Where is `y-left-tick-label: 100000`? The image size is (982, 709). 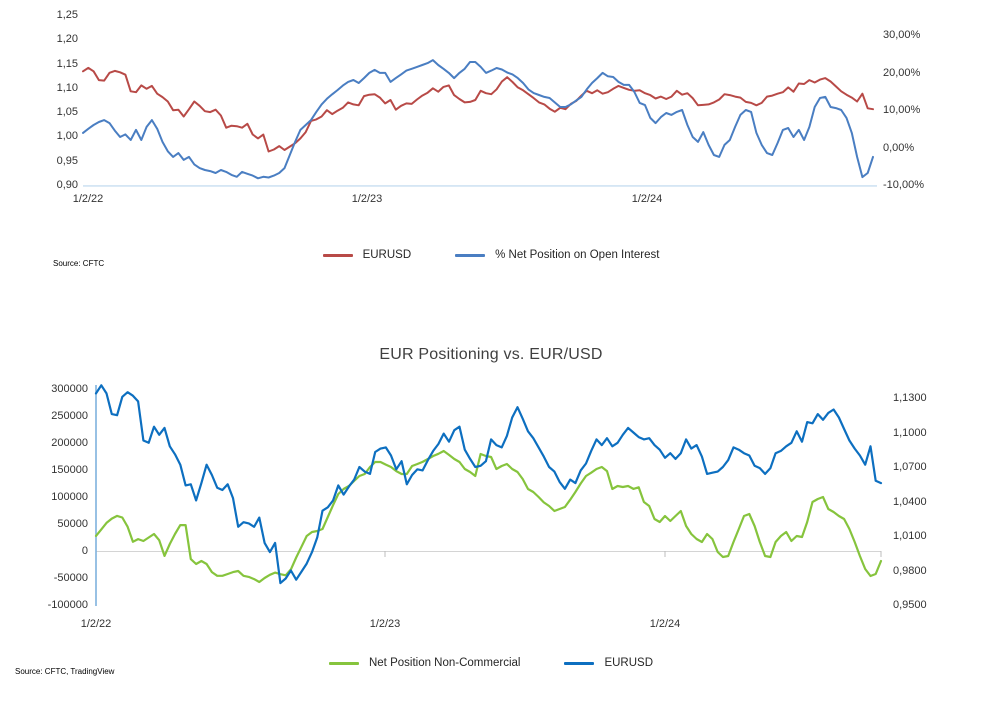 y-left-tick-label: 100000 is located at coordinates (69, 497).